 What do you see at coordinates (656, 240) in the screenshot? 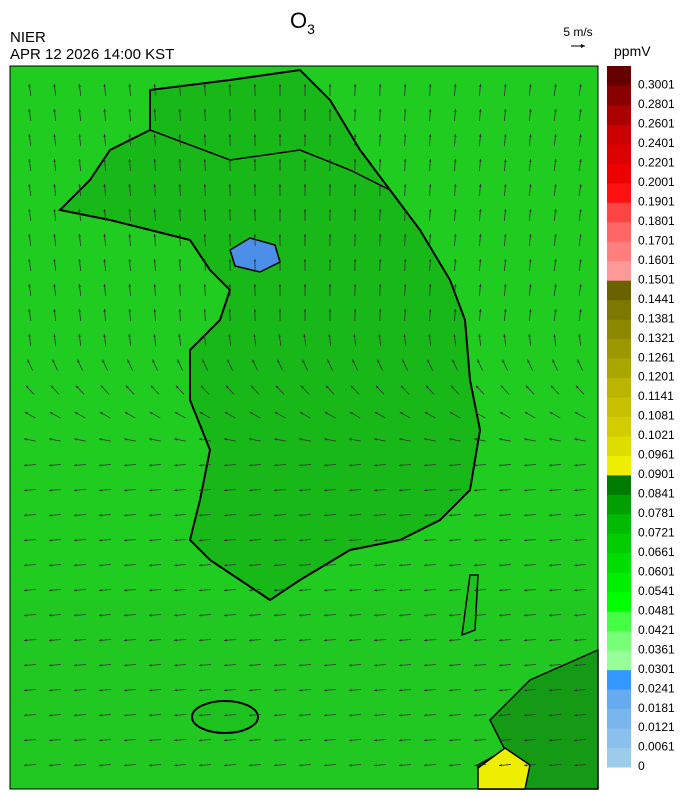
I see `colorbar-label: 0.1701` at bounding box center [656, 240].